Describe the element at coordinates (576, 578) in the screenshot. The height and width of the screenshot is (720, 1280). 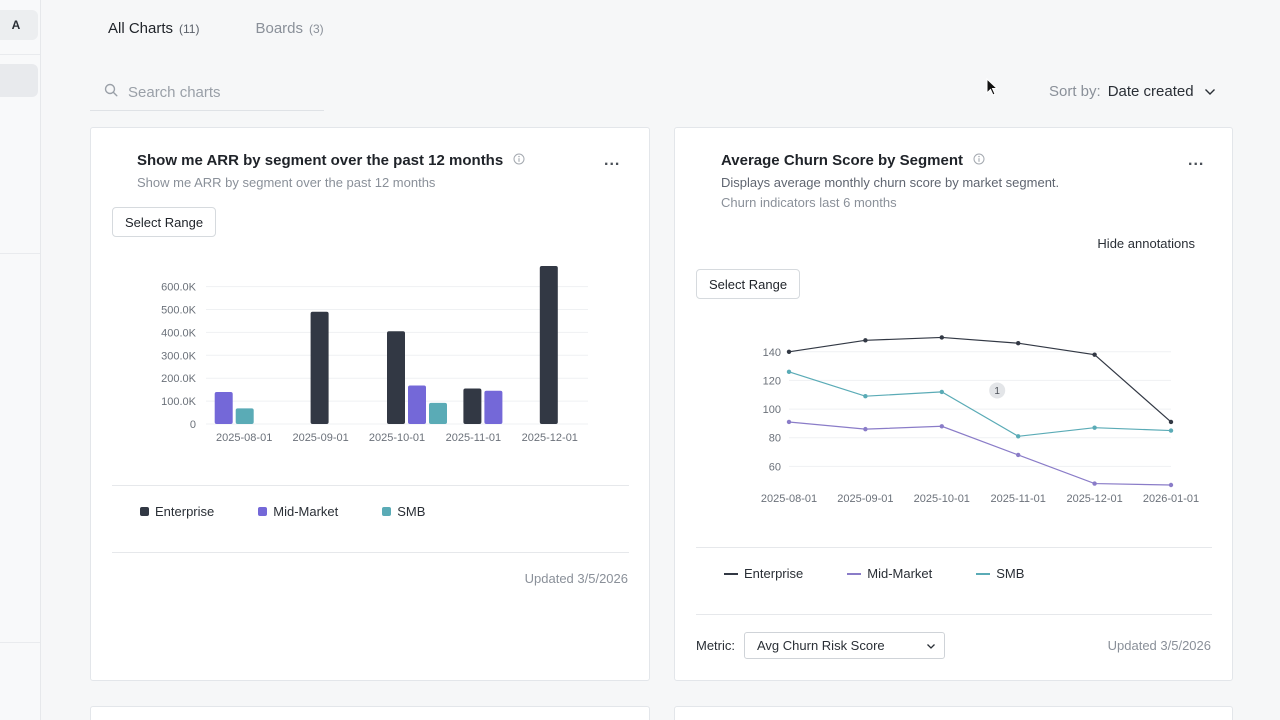
I see `updated-timestamp: Updated 3/5/2026` at that location.